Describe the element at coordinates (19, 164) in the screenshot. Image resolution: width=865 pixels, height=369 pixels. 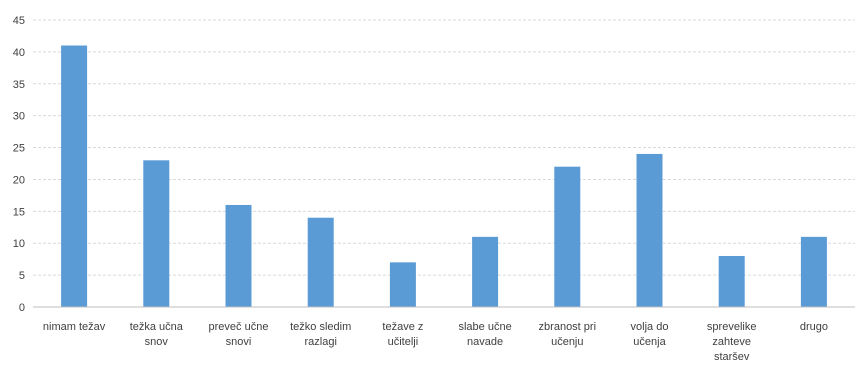
I see `y-axis-ticks: 0 5 10 15 20 25 30 35 40 45` at that location.